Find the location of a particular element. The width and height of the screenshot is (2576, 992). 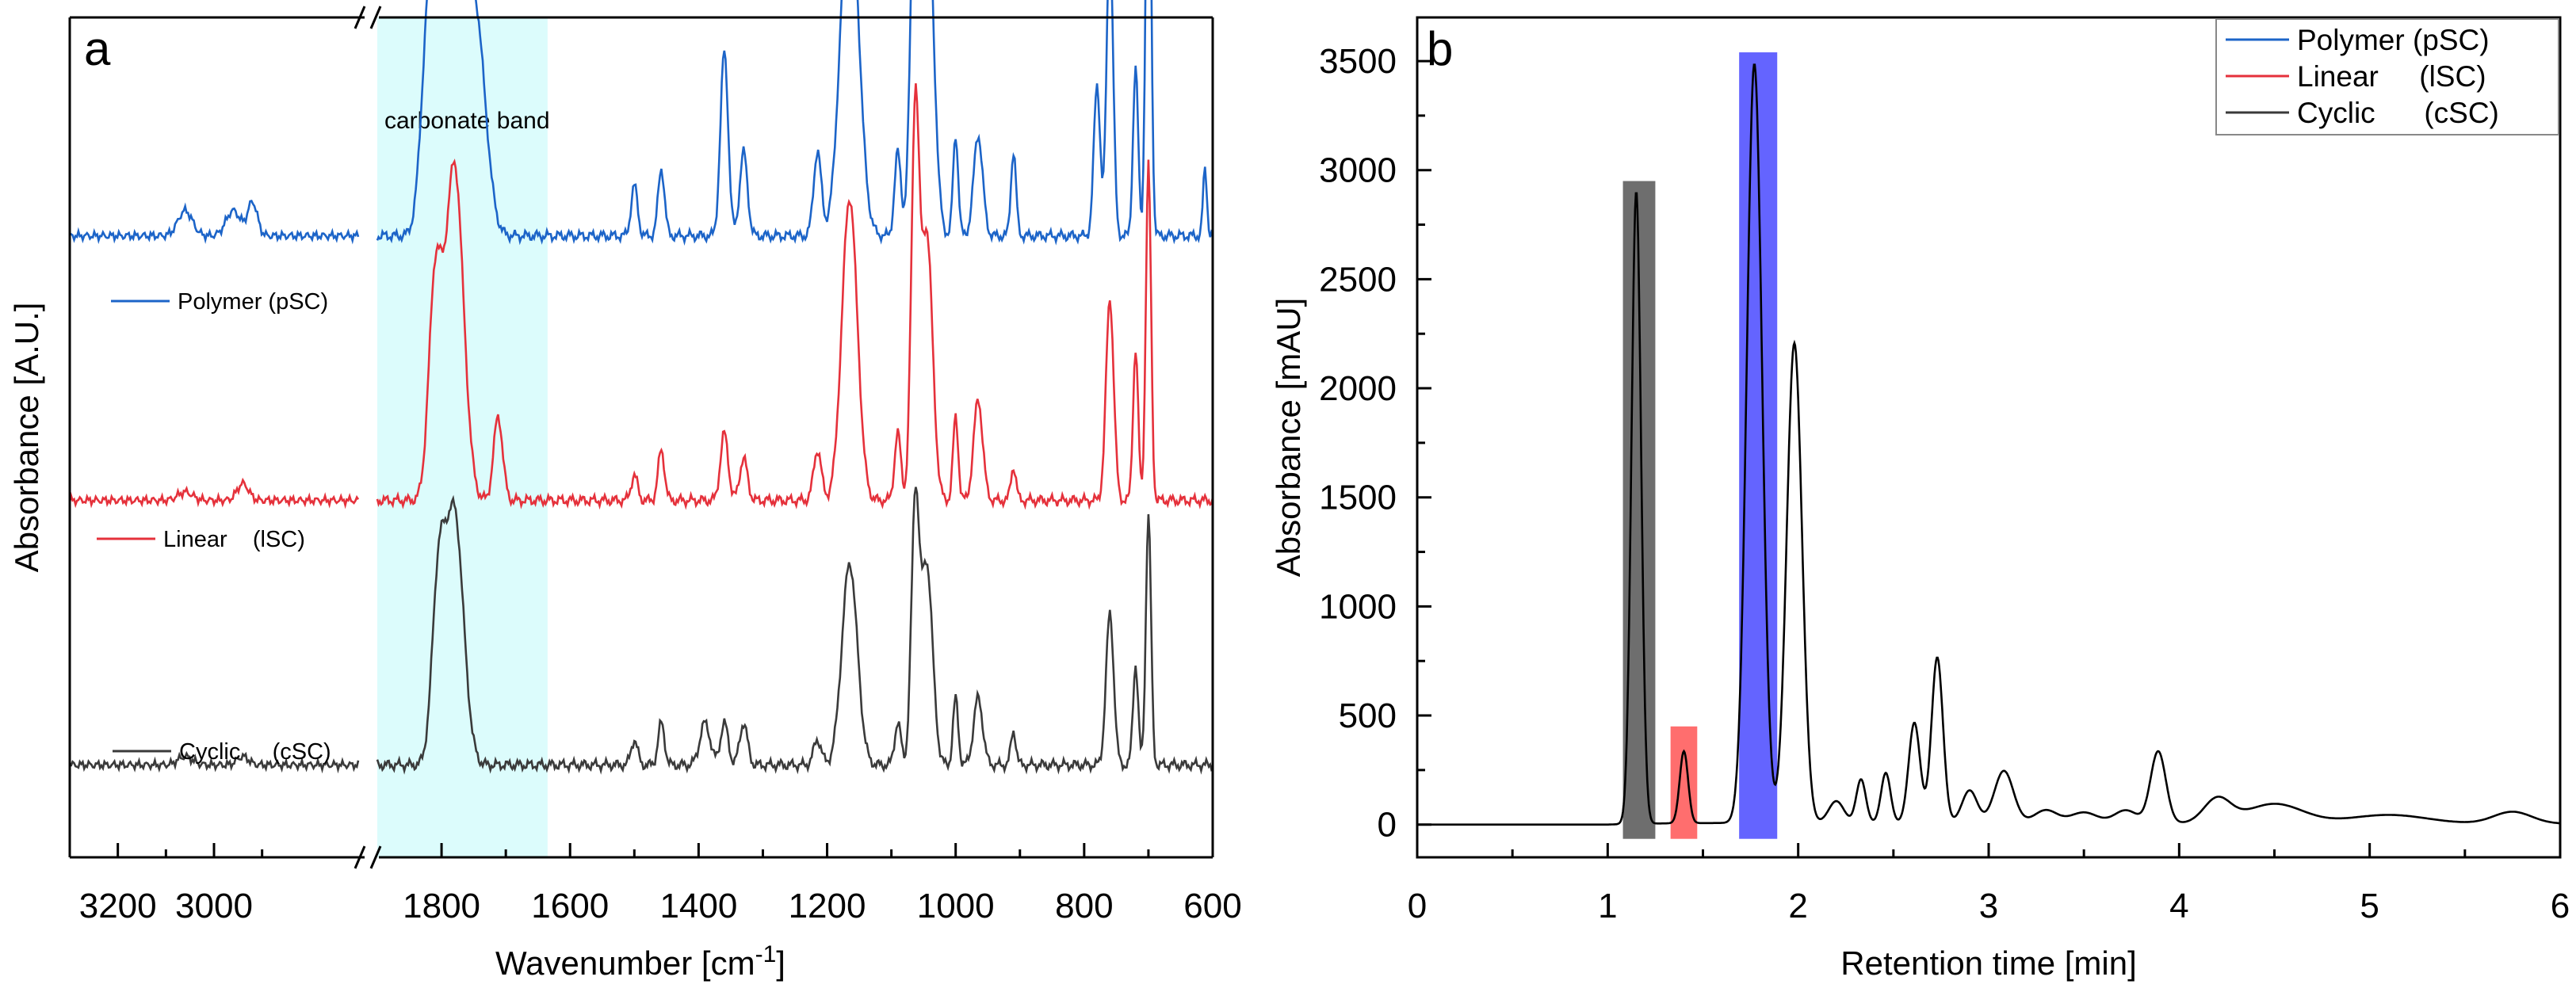

panel-a-x-ticks: 3200 3000 1800 1600 1400 1200 1000 800 600 is located at coordinates (655, 884).